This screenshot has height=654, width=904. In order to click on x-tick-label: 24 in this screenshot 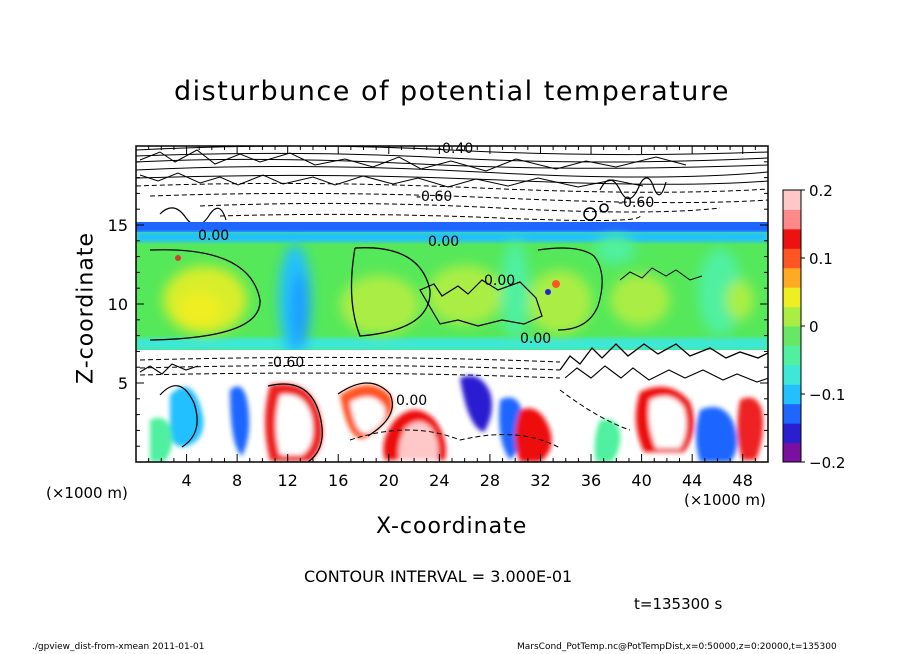, I will do `click(439, 480)`.